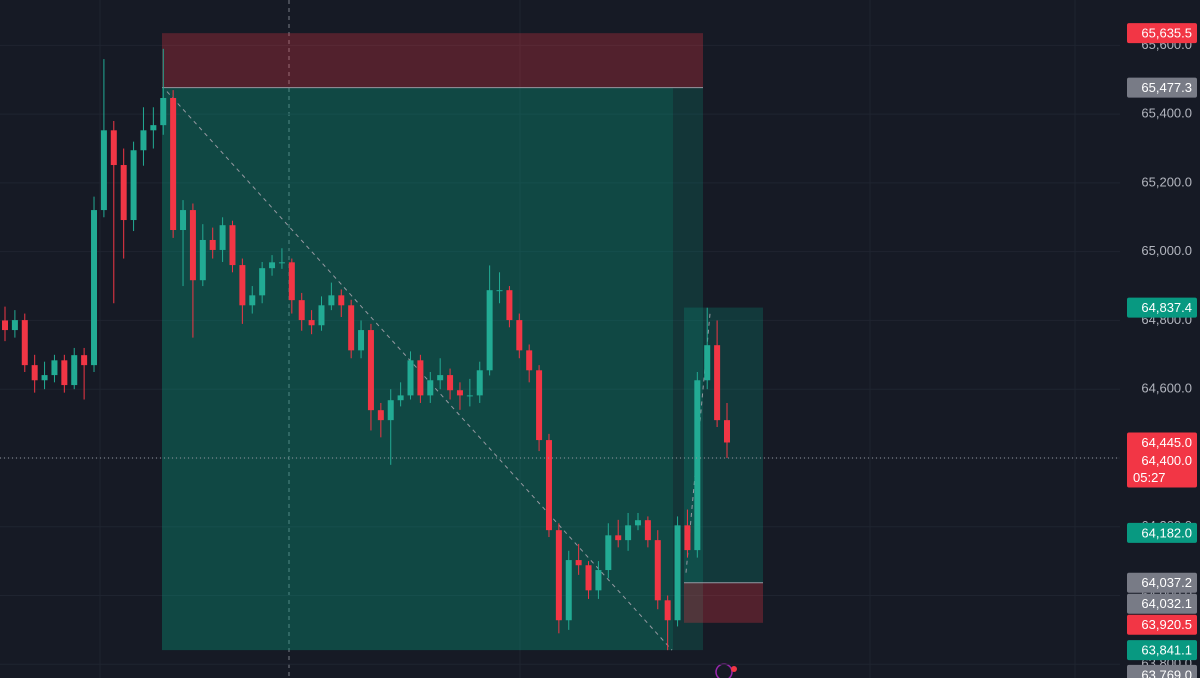 Image resolution: width=1200 pixels, height=678 pixels. Describe the element at coordinates (1166, 87) in the screenshot. I see `price-badge-label: 65,477.3` at that location.